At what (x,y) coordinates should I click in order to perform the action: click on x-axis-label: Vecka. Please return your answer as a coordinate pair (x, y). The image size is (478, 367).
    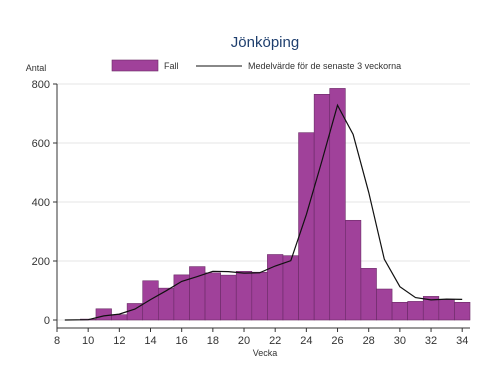
    Looking at the image, I should click on (265, 353).